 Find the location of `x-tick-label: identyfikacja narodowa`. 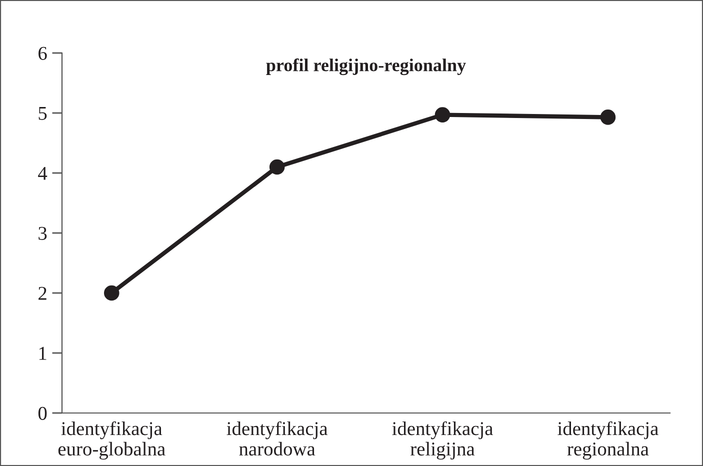

x-tick-label: identyfikacja narodowa is located at coordinates (277, 438).